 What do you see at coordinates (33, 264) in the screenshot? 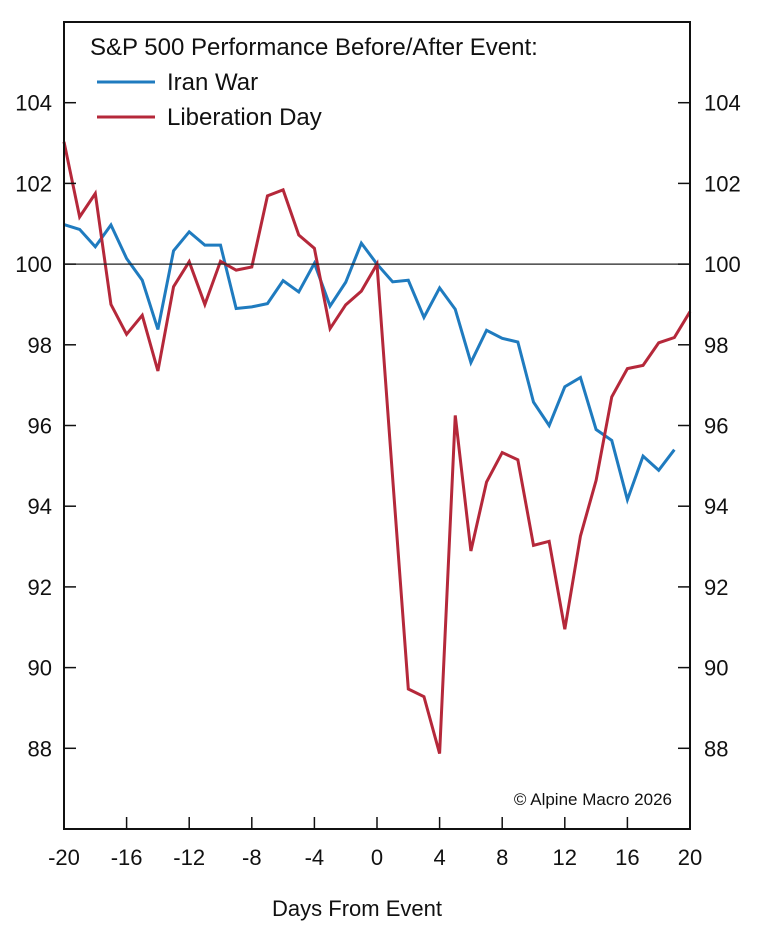
I see `y-tick-label-left: 100` at bounding box center [33, 264].